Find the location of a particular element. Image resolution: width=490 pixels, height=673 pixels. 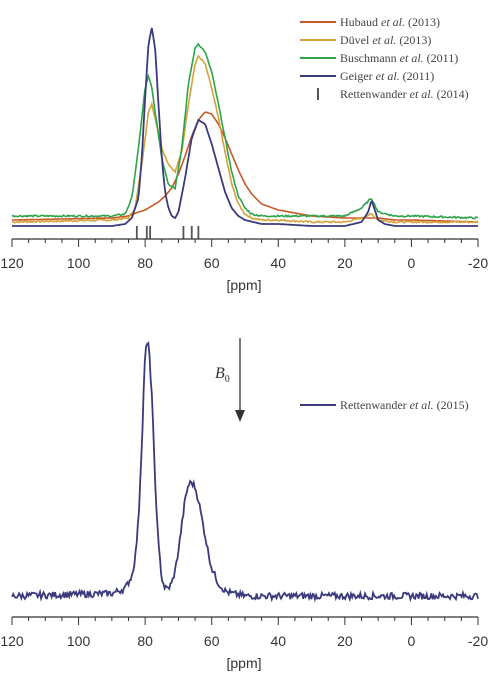

b0-arrow-head is located at coordinates (240, 416).